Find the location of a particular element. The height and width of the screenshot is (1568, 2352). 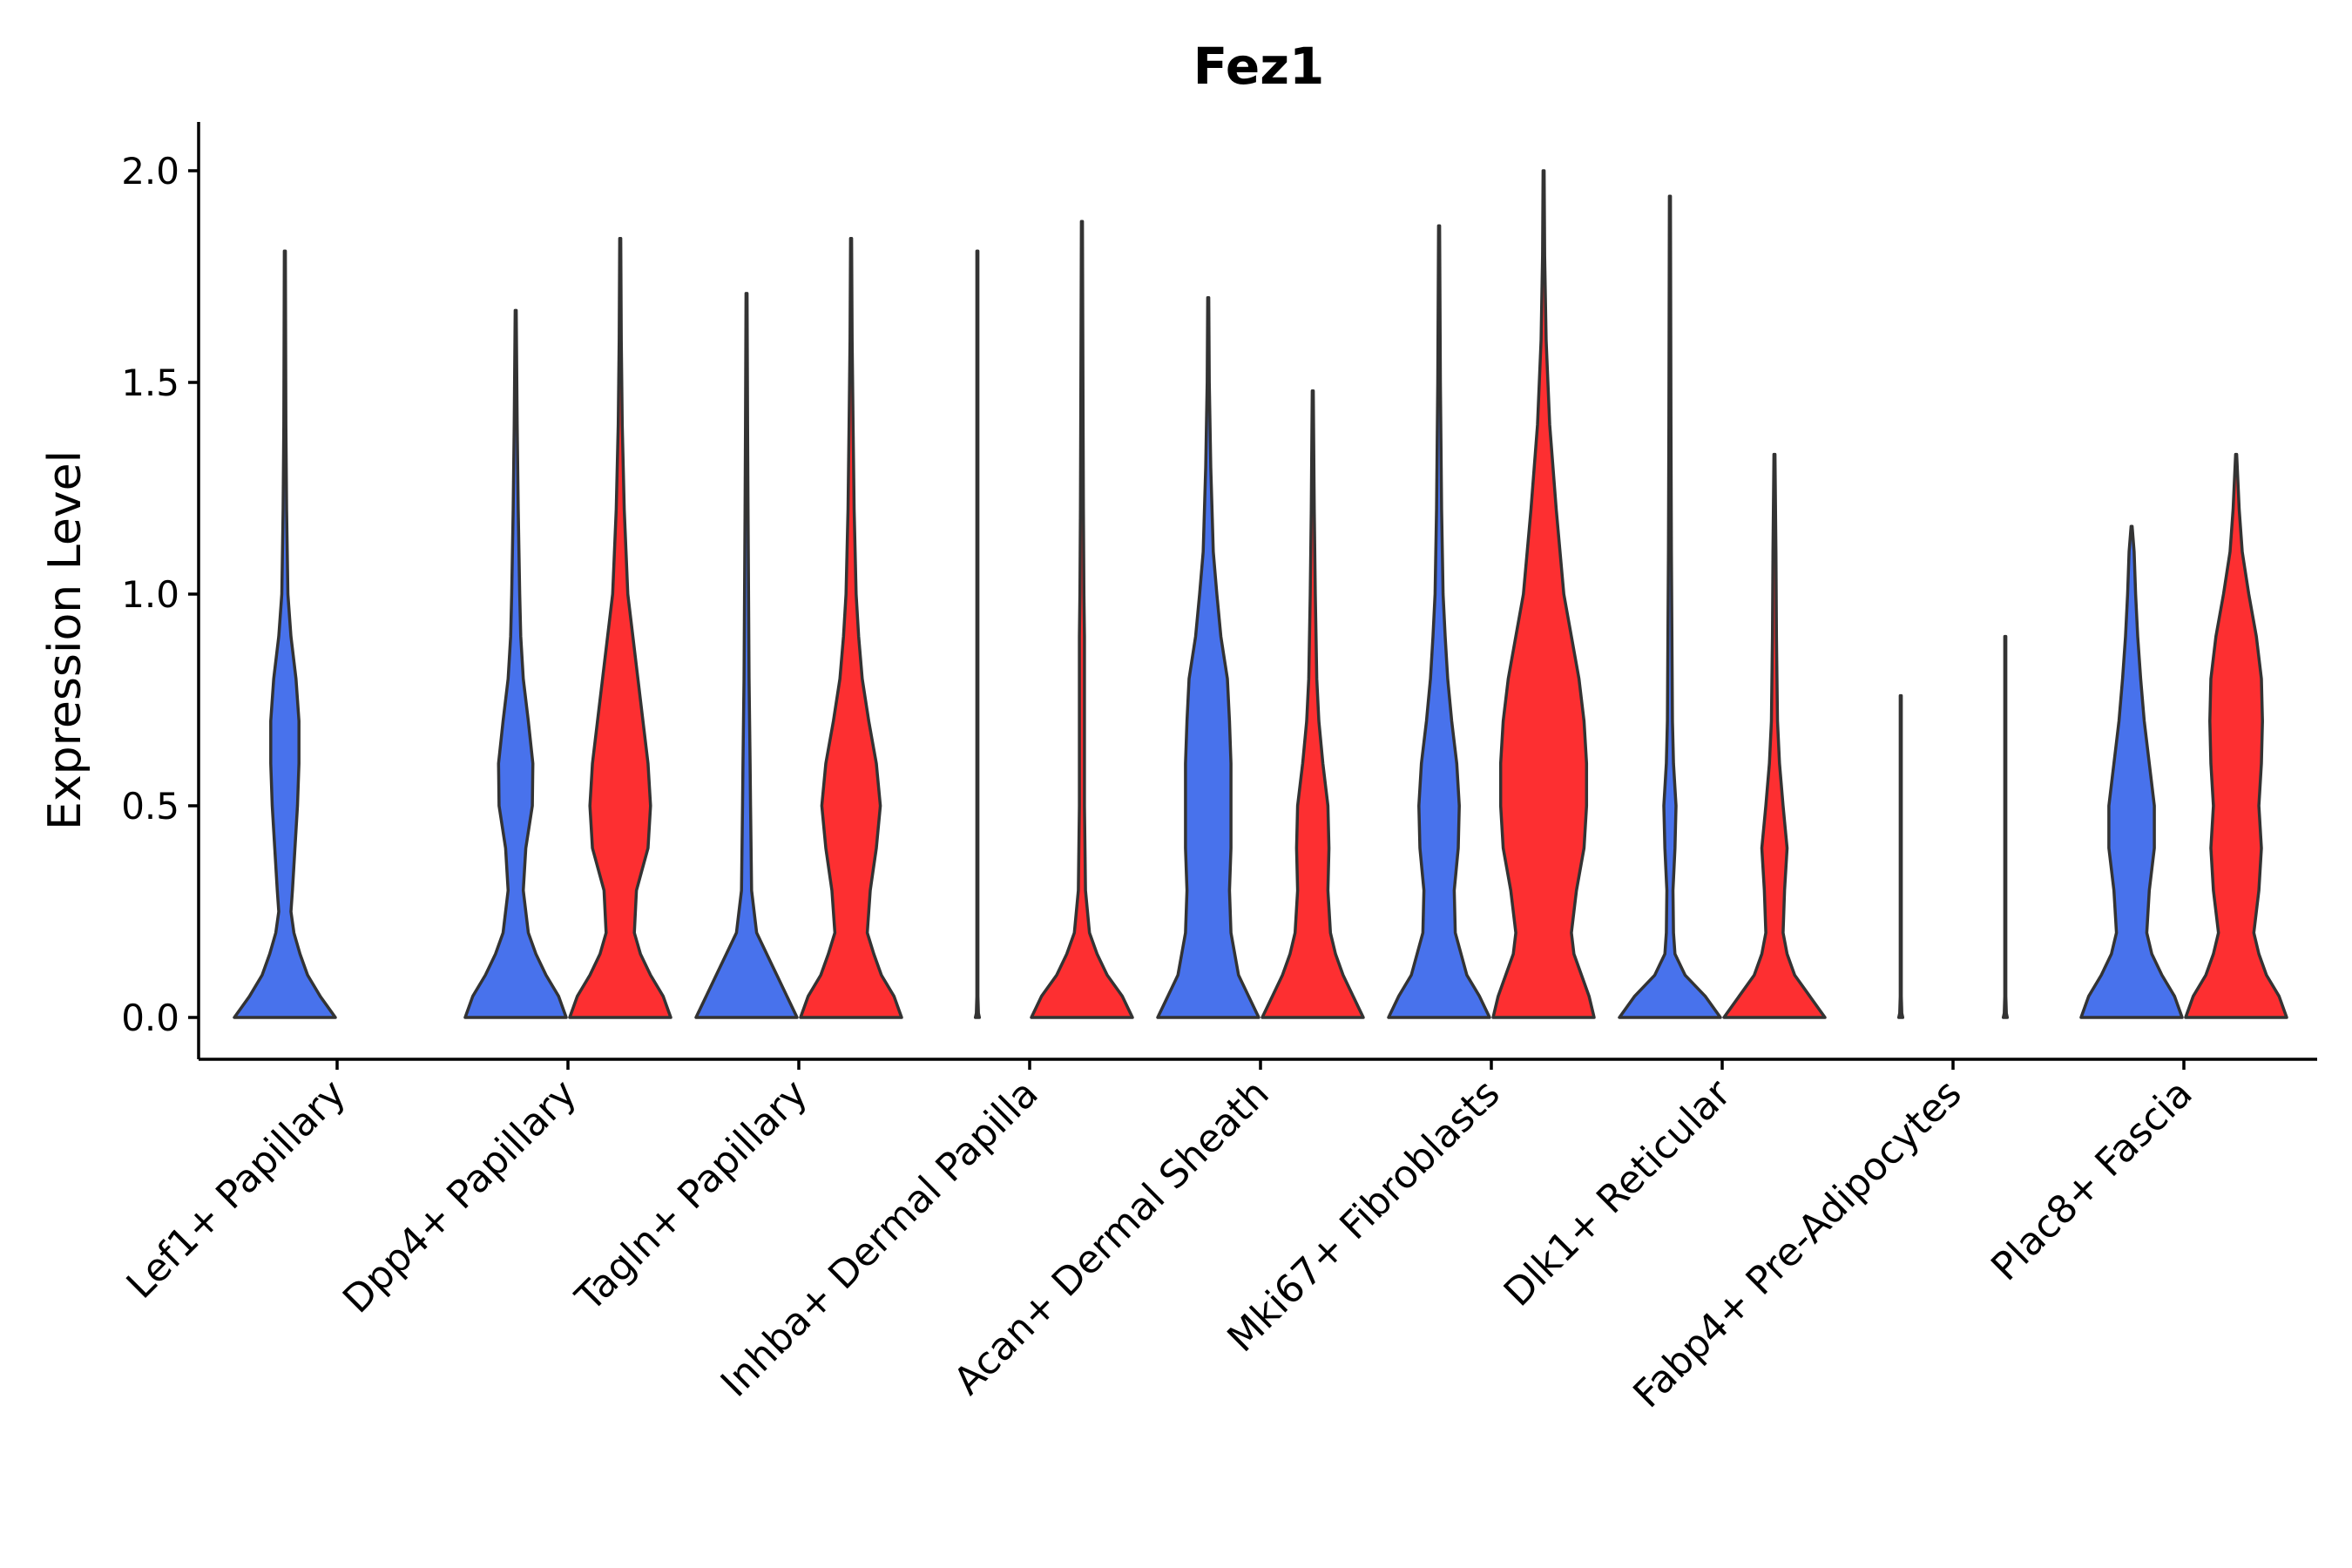

y-tick-label: 1.5 is located at coordinates (150, 383).